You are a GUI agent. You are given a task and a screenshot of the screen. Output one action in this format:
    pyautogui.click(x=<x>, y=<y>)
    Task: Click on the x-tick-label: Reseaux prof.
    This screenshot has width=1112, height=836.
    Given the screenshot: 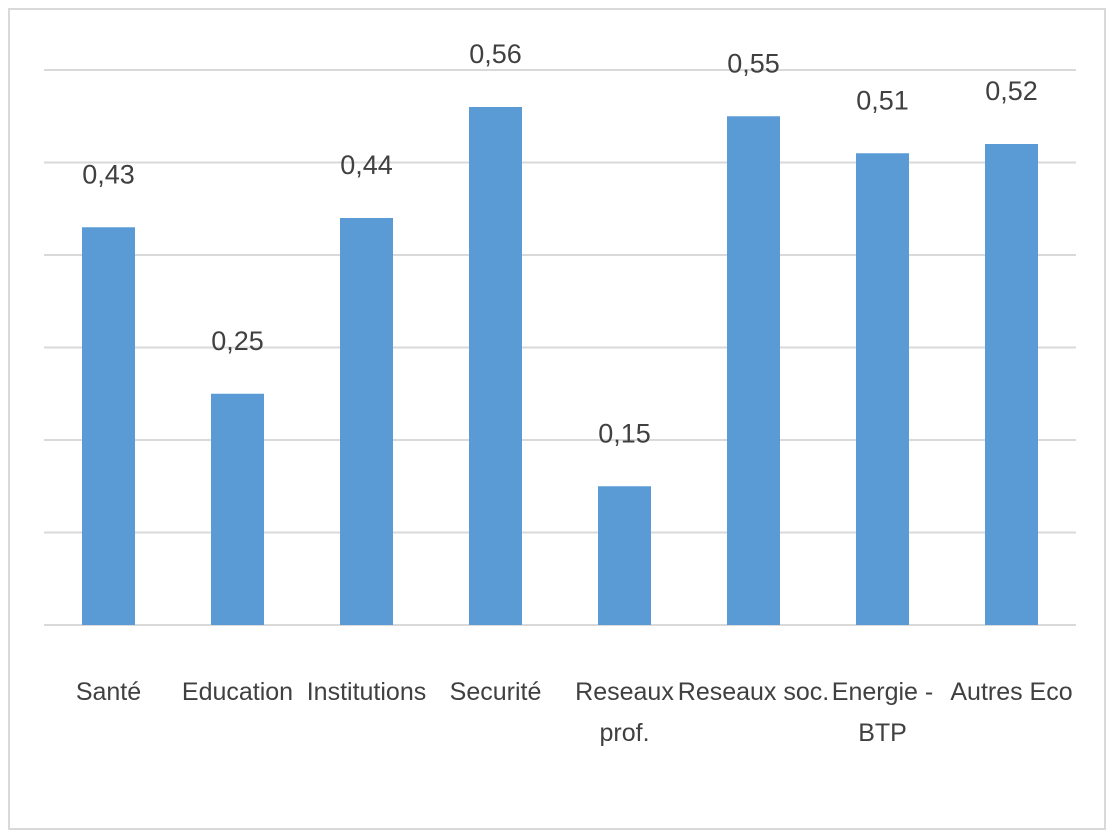 What is the action you would take?
    pyautogui.click(x=624, y=712)
    